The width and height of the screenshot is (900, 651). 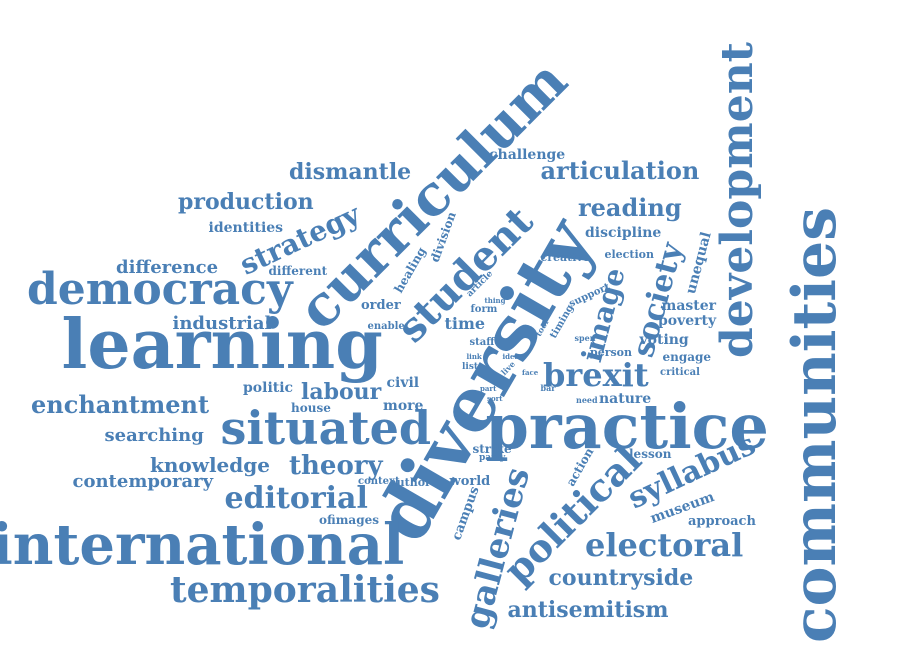 What do you see at coordinates (470, 481) in the screenshot?
I see `word-world: world` at bounding box center [470, 481].